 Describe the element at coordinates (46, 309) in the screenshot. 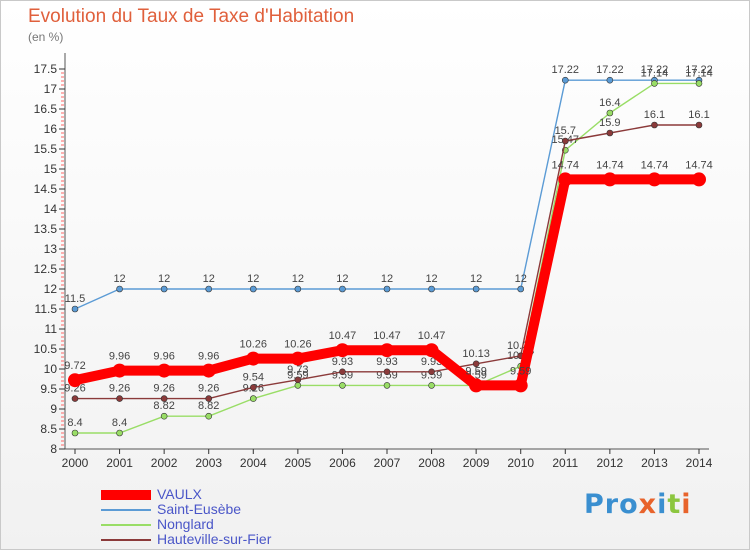

I see `y-tick-label: 11.5` at that location.